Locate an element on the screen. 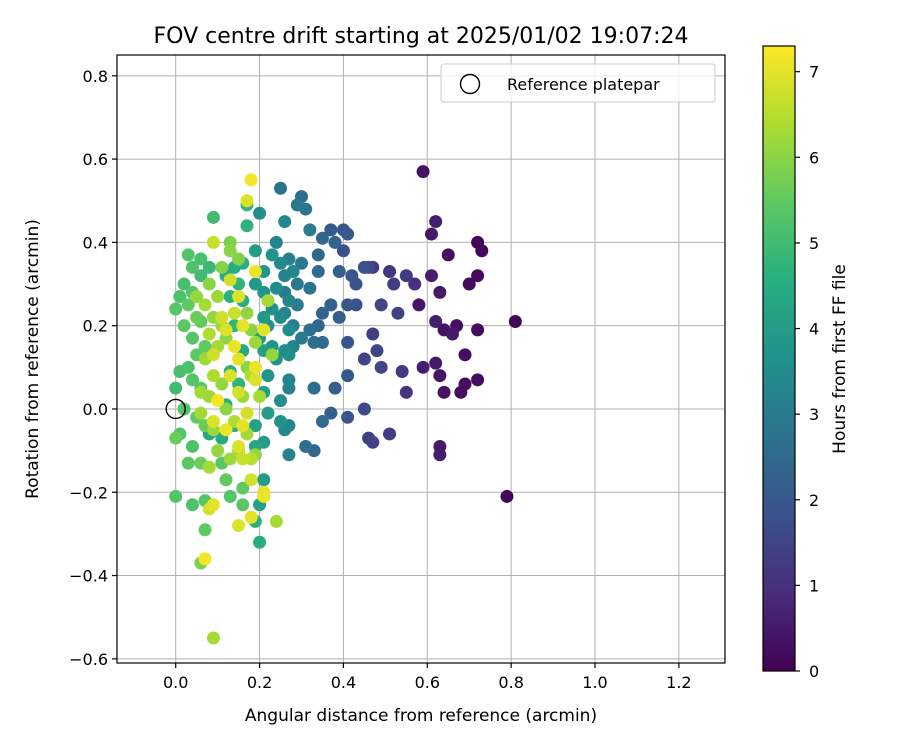 This screenshot has width=900, height=750. y-tick-label: 0.0 is located at coordinates (95, 409).